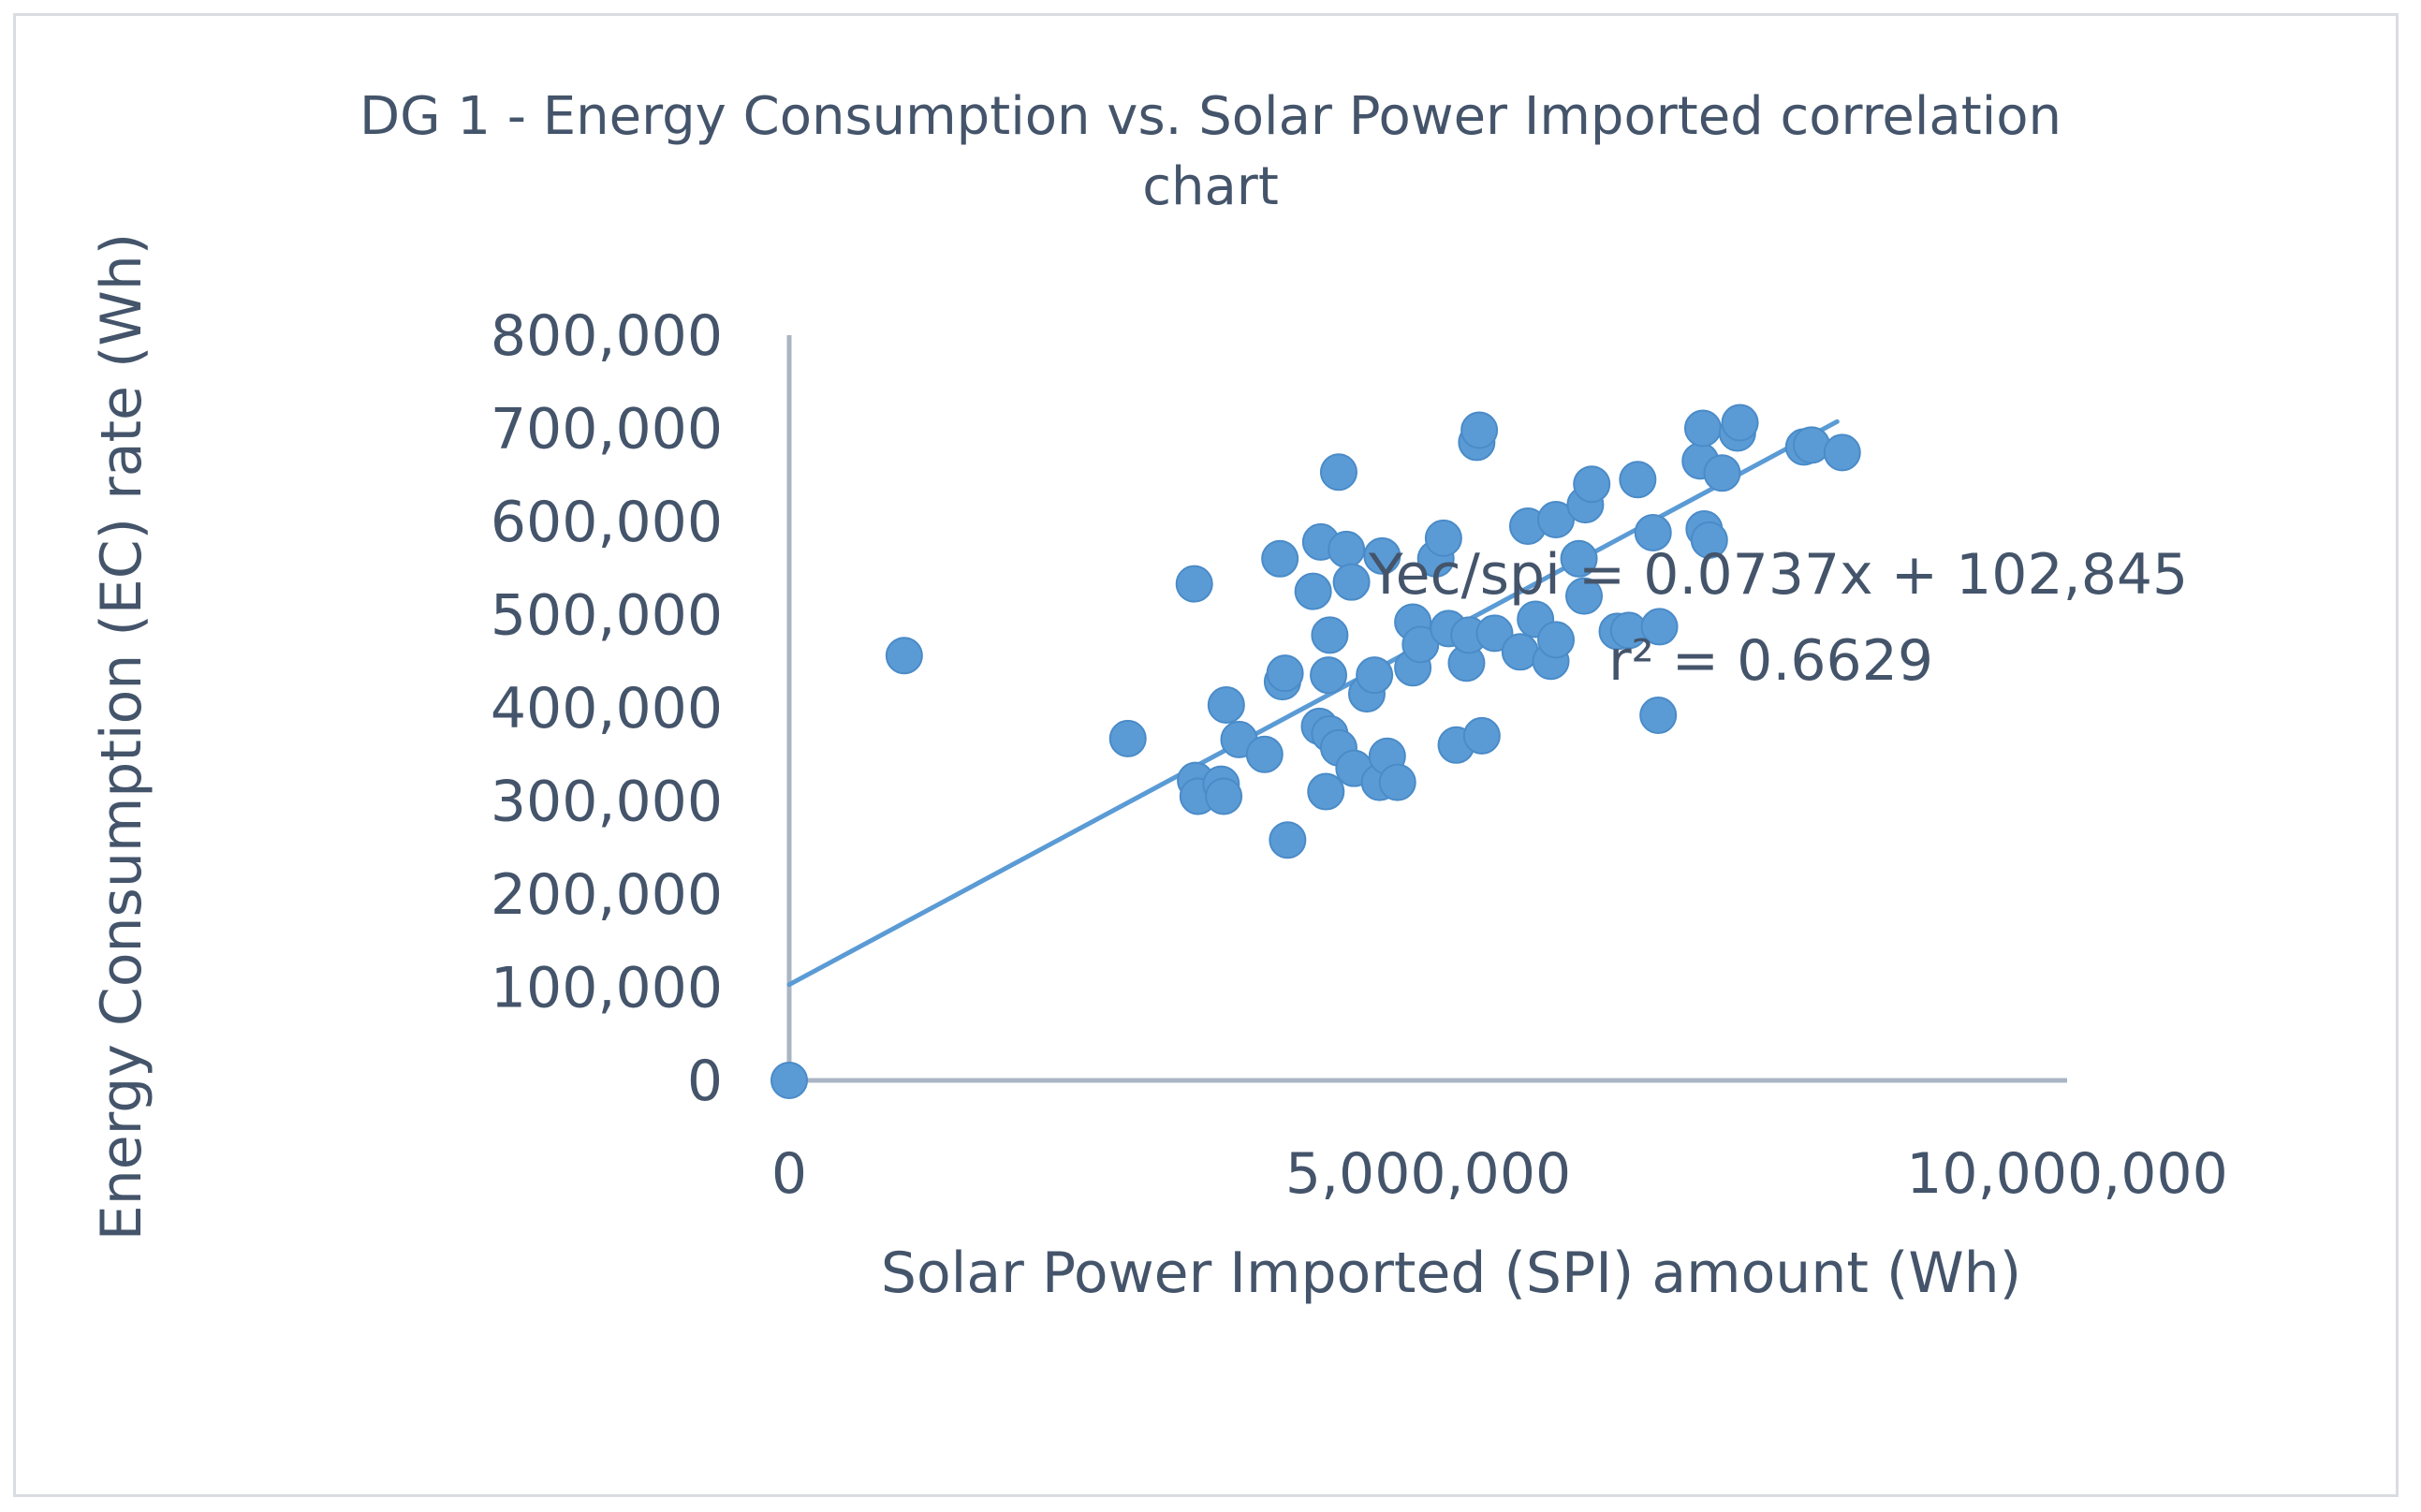 This screenshot has width=2421, height=1512. What do you see at coordinates (607, 522) in the screenshot?
I see `y-tick-label: 600,000` at bounding box center [607, 522].